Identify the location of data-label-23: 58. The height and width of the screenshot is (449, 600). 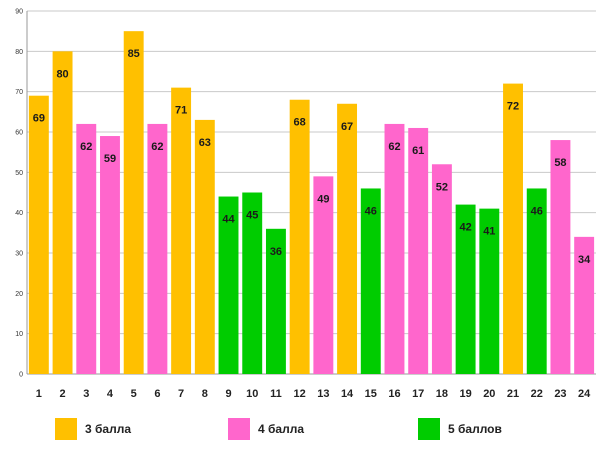
(560, 163).